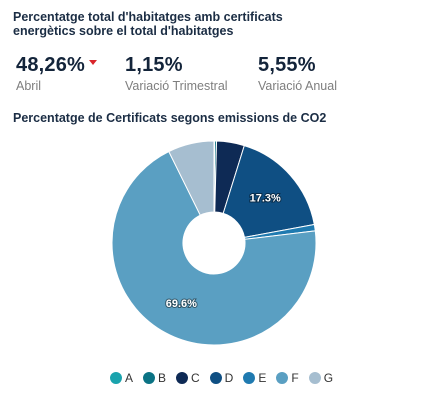 Image resolution: width=437 pixels, height=410 pixels. What do you see at coordinates (93, 62) in the screenshot?
I see `trend-down-icon` at bounding box center [93, 62].